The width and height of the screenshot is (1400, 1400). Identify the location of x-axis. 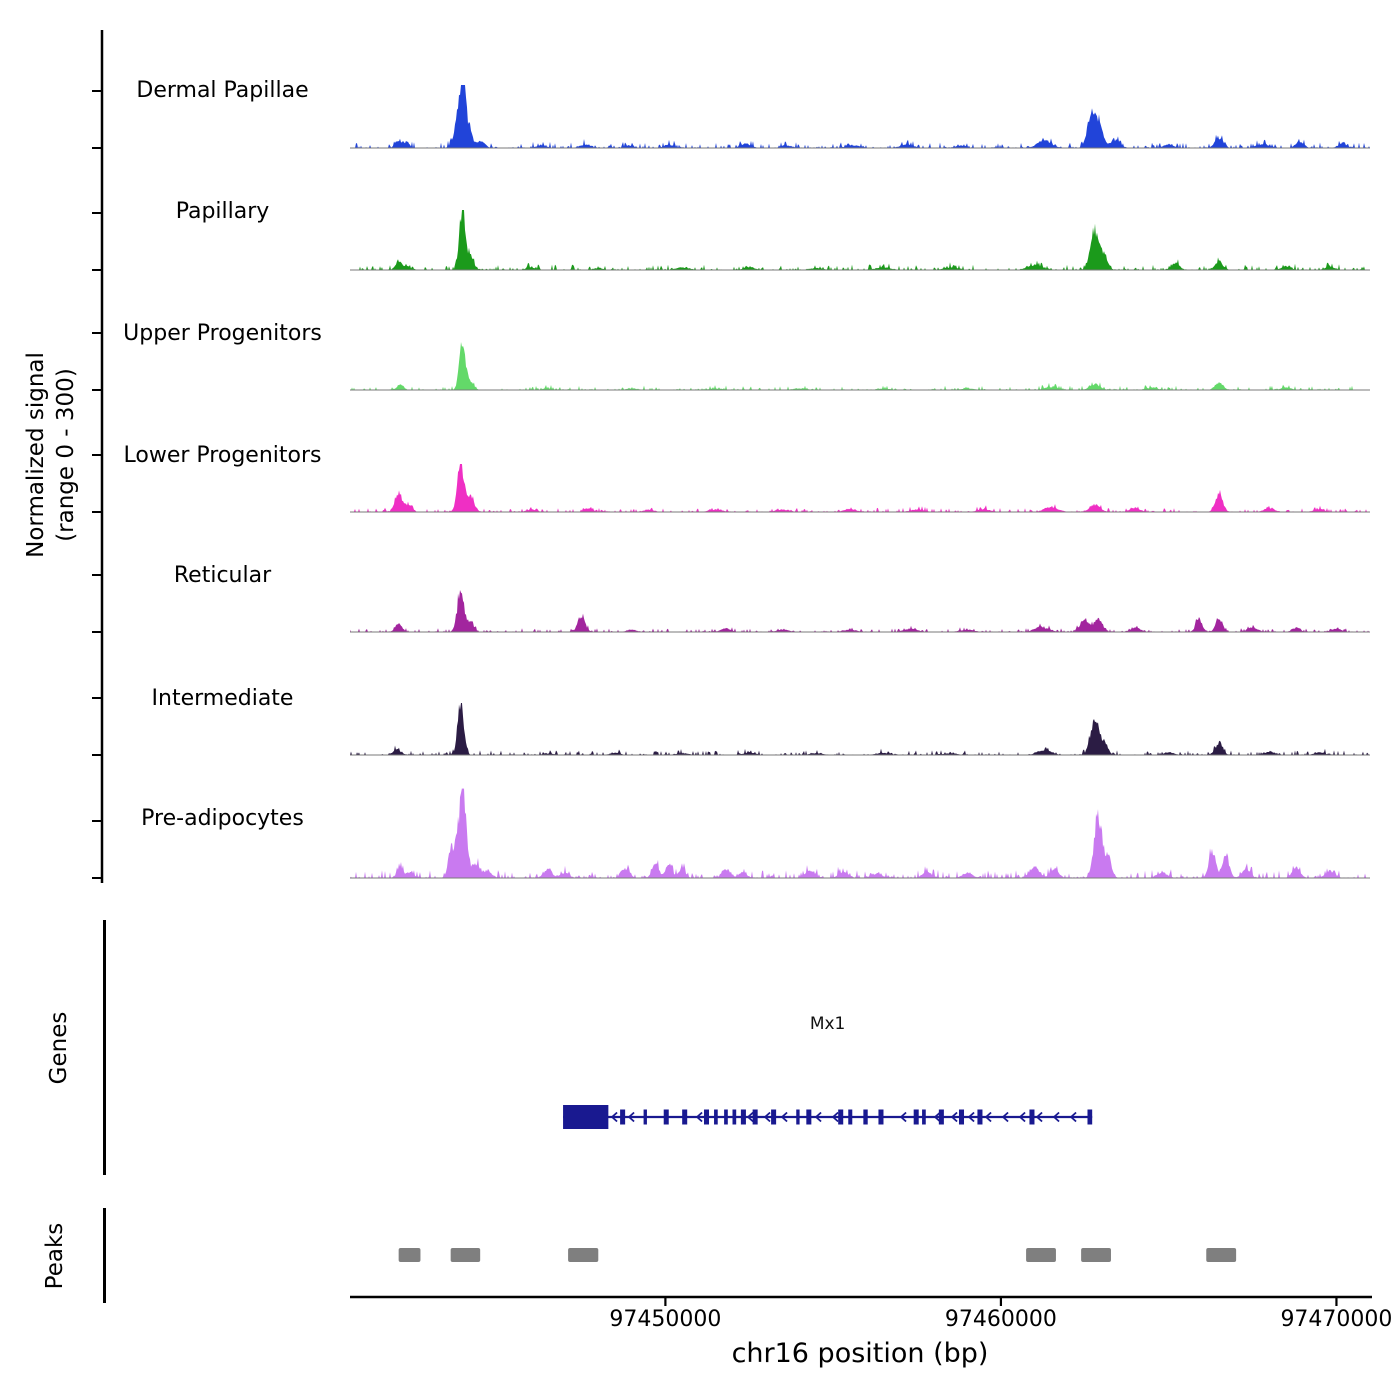
(861, 1300).